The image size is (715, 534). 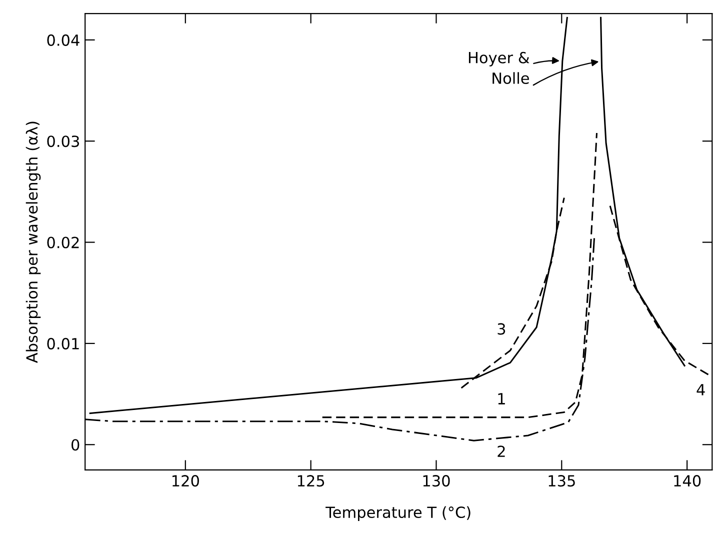 I want to click on y-tick-label: 0.01, so click(x=63, y=344).